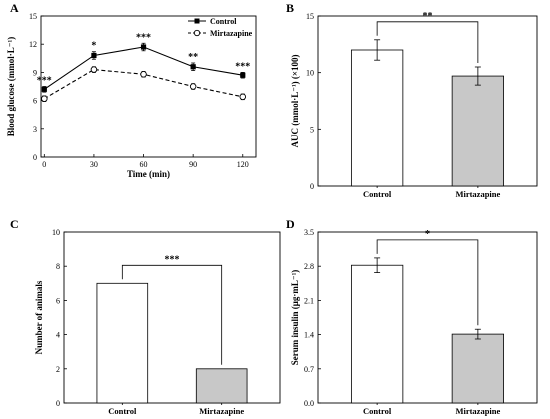  Describe the element at coordinates (11, 86) in the screenshot. I see `panel-a-y-axis-title: Blood glucose (mmol·L⁻¹)` at that location.